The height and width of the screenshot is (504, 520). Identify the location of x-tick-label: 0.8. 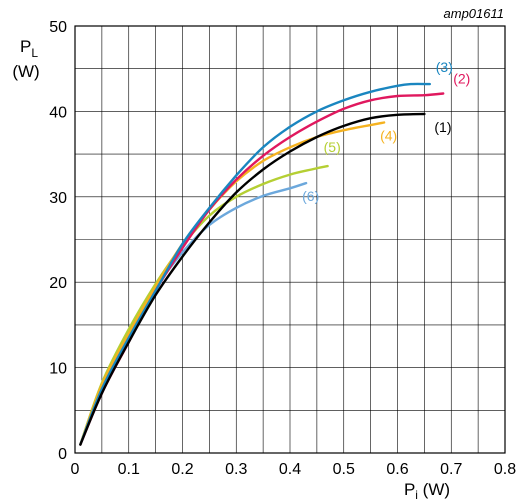
(505, 469).